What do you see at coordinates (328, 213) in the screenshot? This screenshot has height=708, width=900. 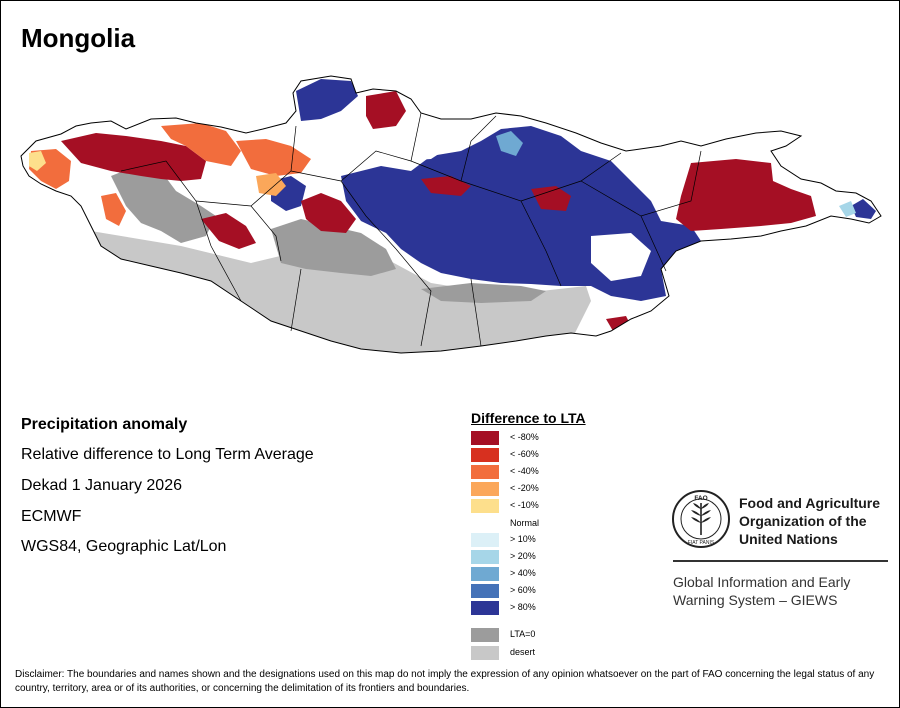 I see `zone-dry-central` at bounding box center [328, 213].